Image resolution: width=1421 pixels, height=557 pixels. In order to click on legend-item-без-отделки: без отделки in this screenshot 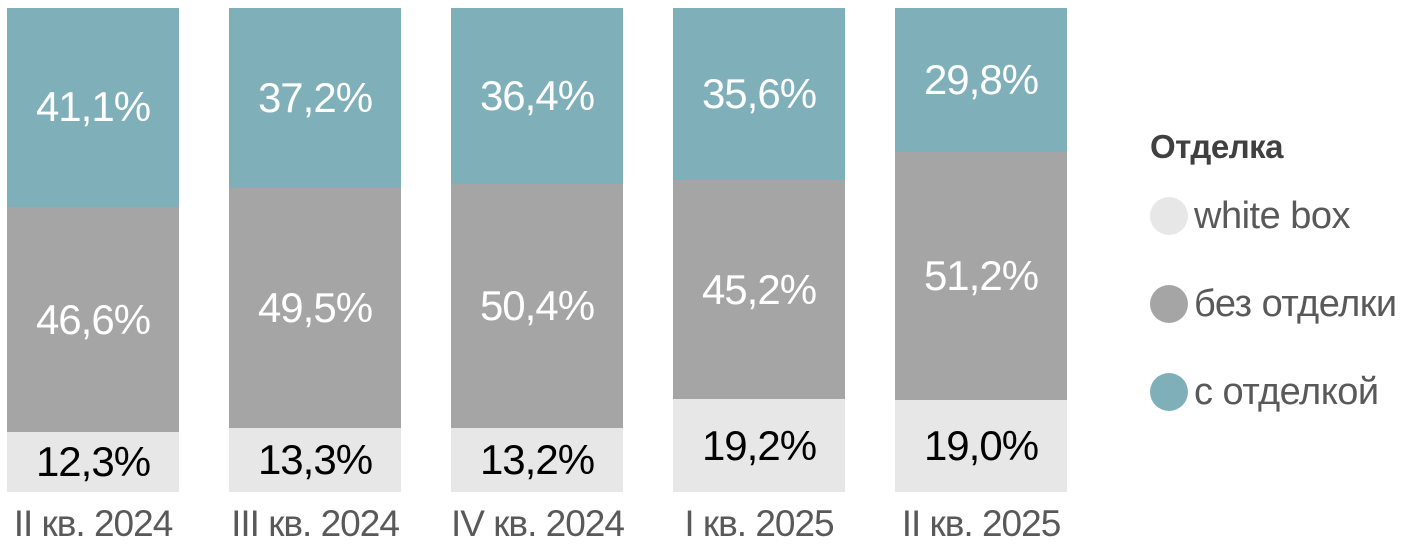, I will do `click(1273, 304)`.